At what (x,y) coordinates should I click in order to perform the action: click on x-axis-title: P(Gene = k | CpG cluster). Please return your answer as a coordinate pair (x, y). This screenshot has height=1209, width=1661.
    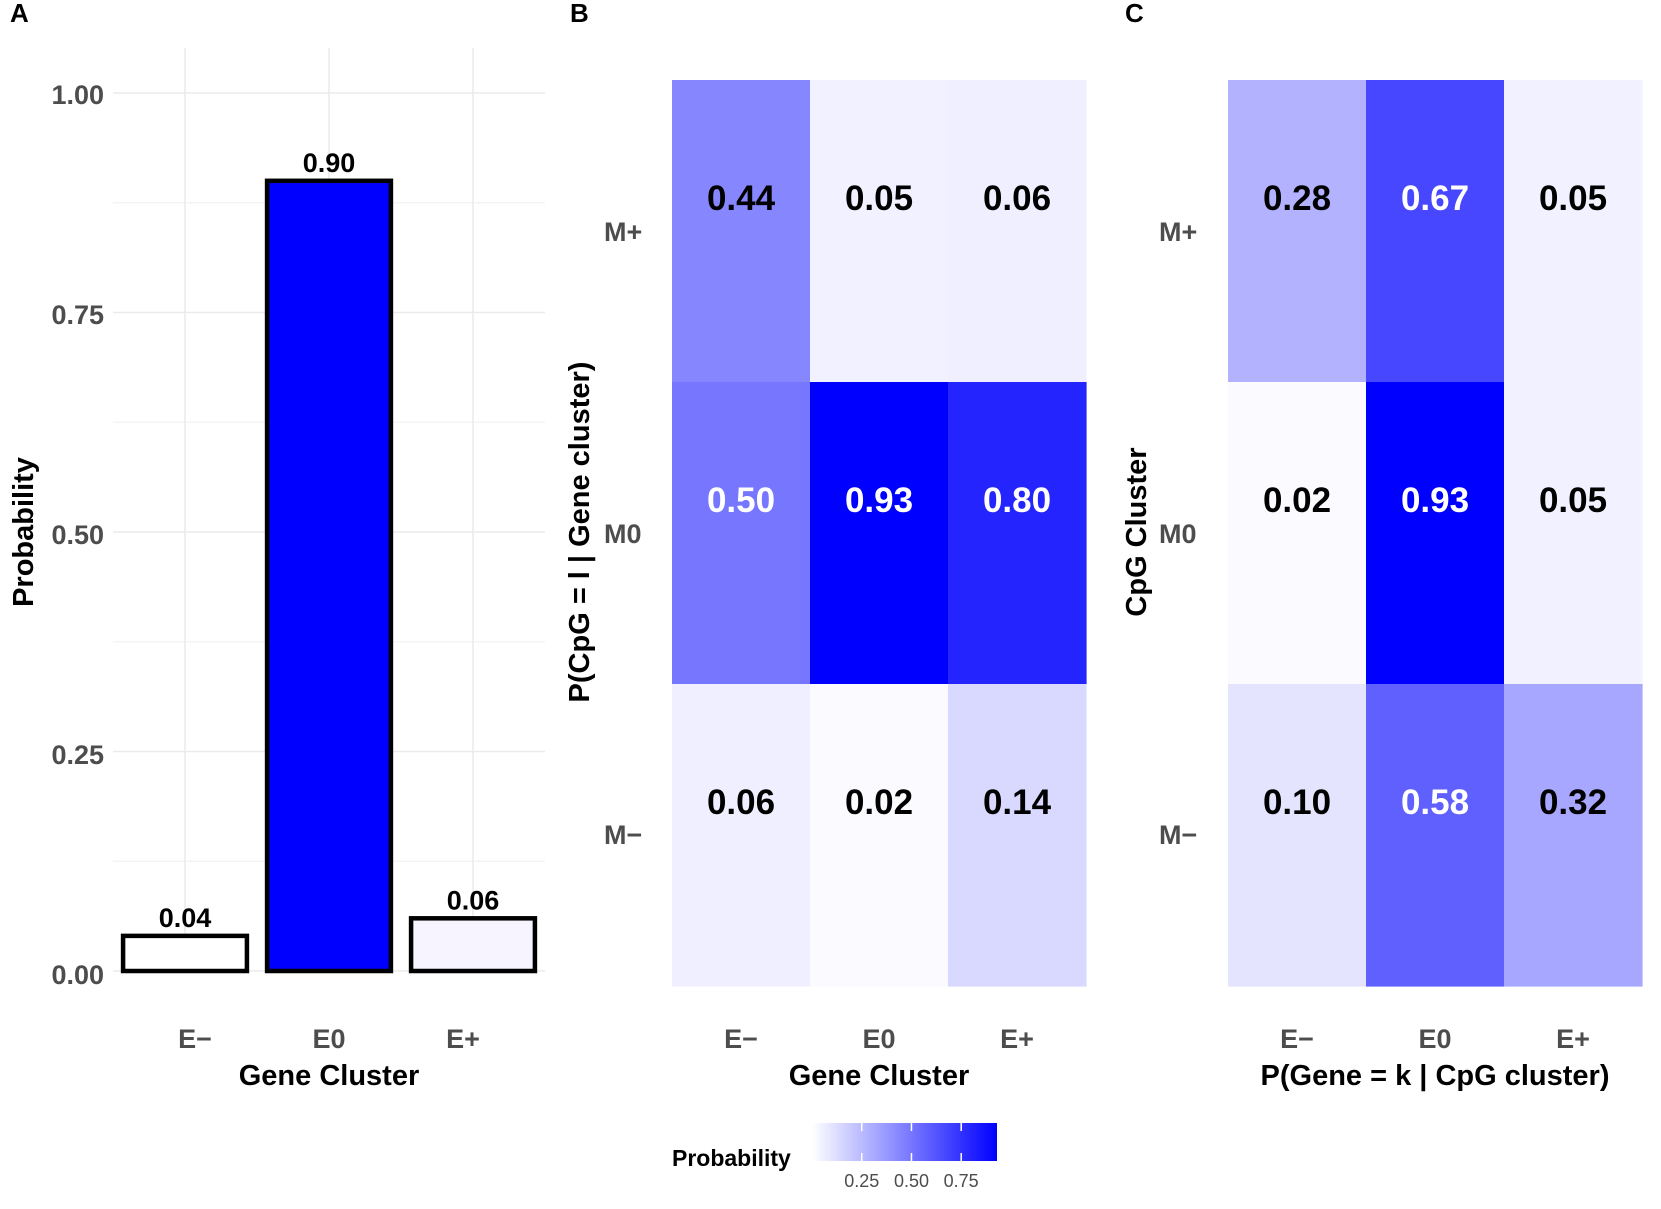
    Looking at the image, I should click on (1435, 1076).